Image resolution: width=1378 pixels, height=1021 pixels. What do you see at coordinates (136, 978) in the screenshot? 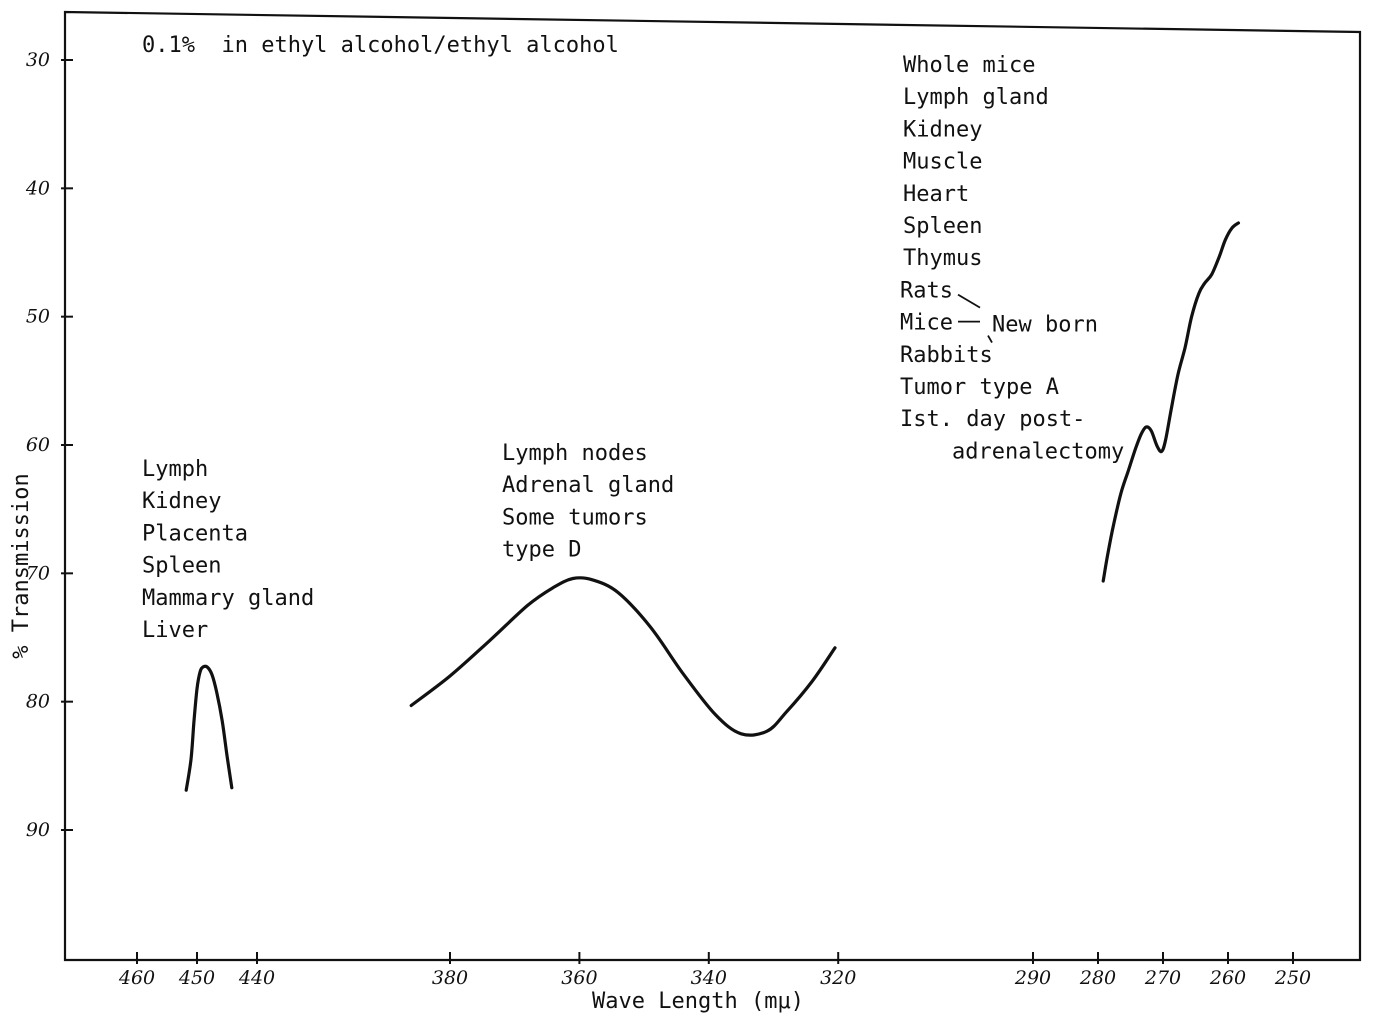
I see `x-tick-label: 460` at bounding box center [136, 978].